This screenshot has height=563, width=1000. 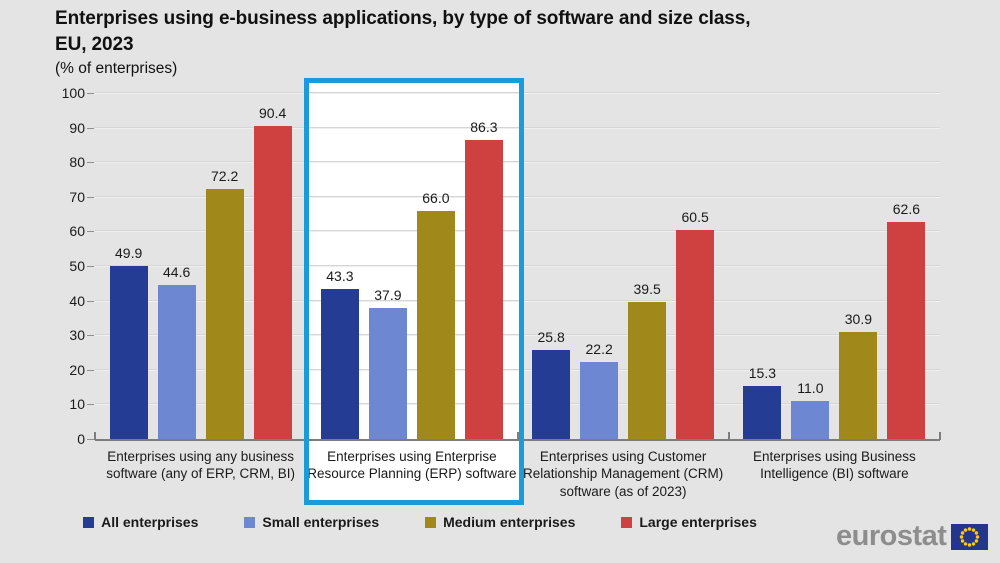 I want to click on y-axis-label: 100, so click(x=73, y=93).